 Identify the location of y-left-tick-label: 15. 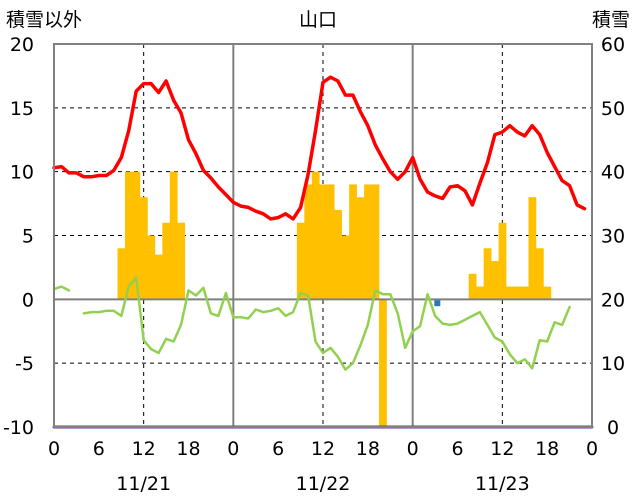
(22, 109).